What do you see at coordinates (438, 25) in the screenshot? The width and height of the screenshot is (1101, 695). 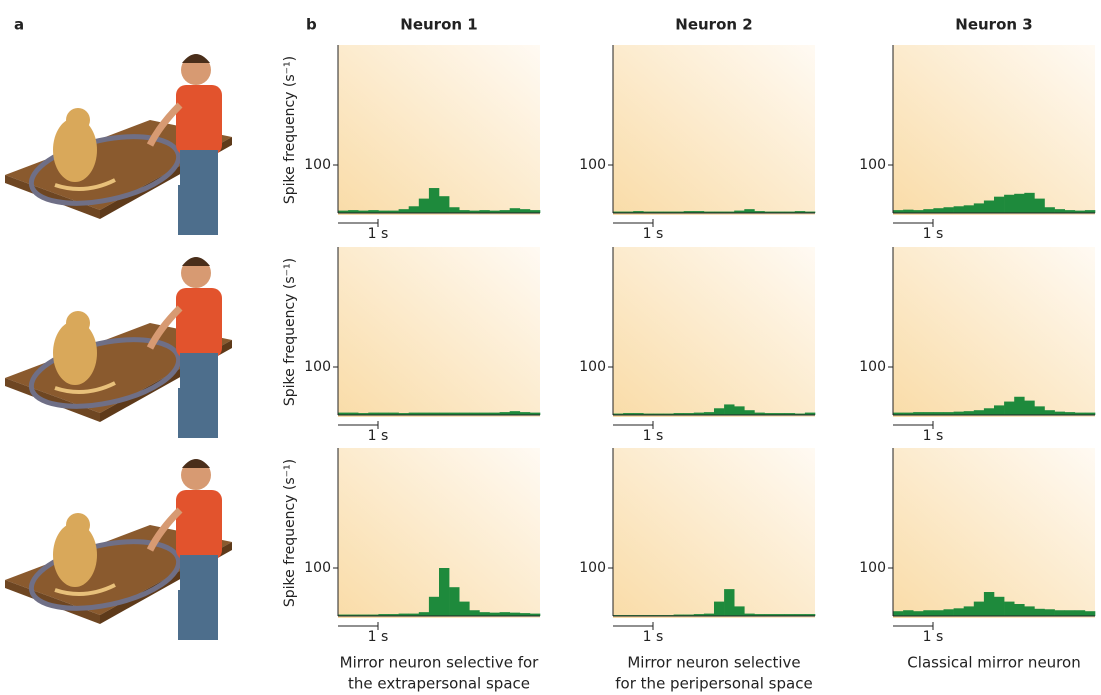 I see `column-title: Neuron 1` at bounding box center [438, 25].